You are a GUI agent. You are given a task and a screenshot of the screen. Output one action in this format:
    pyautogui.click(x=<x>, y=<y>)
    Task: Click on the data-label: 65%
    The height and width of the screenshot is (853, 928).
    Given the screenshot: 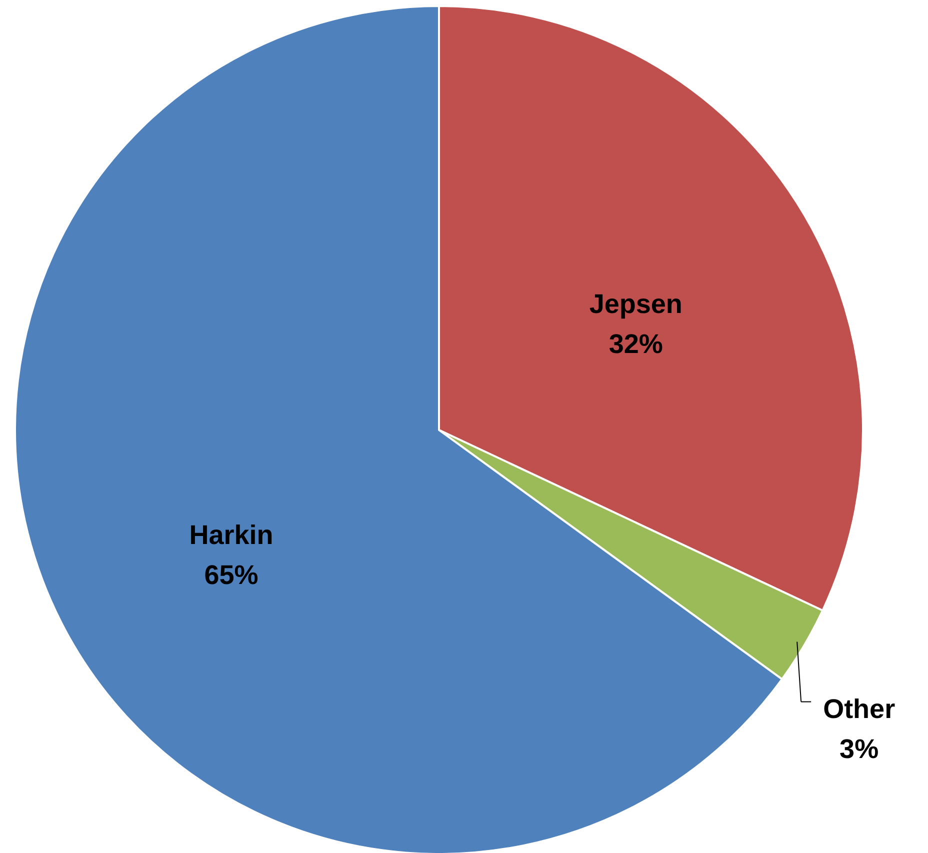 What is the action you would take?
    pyautogui.click(x=231, y=575)
    